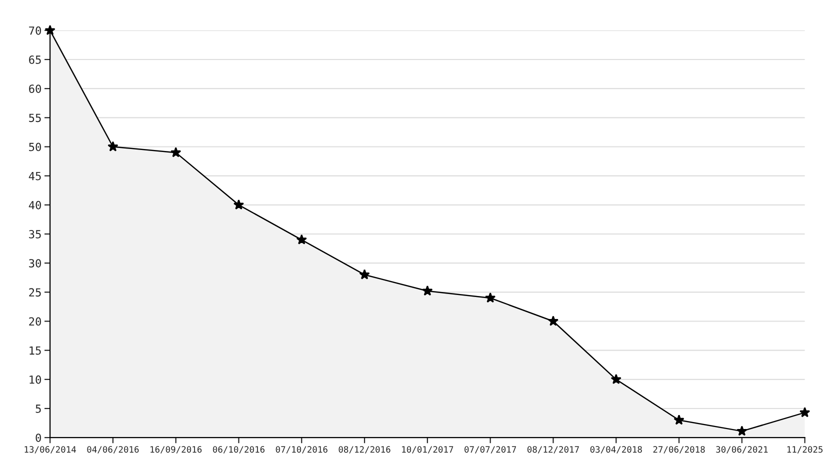 The image size is (834, 468). Describe the element at coordinates (35, 60) in the screenshot. I see `y-tick-label: 65` at that location.